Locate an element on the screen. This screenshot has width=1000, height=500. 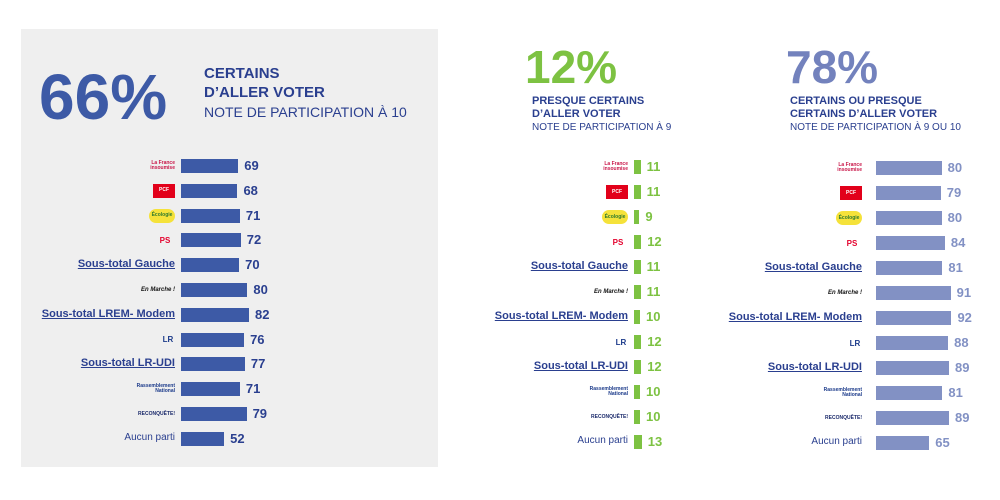
panel-percent: 12% is located at coordinates (571, 67).